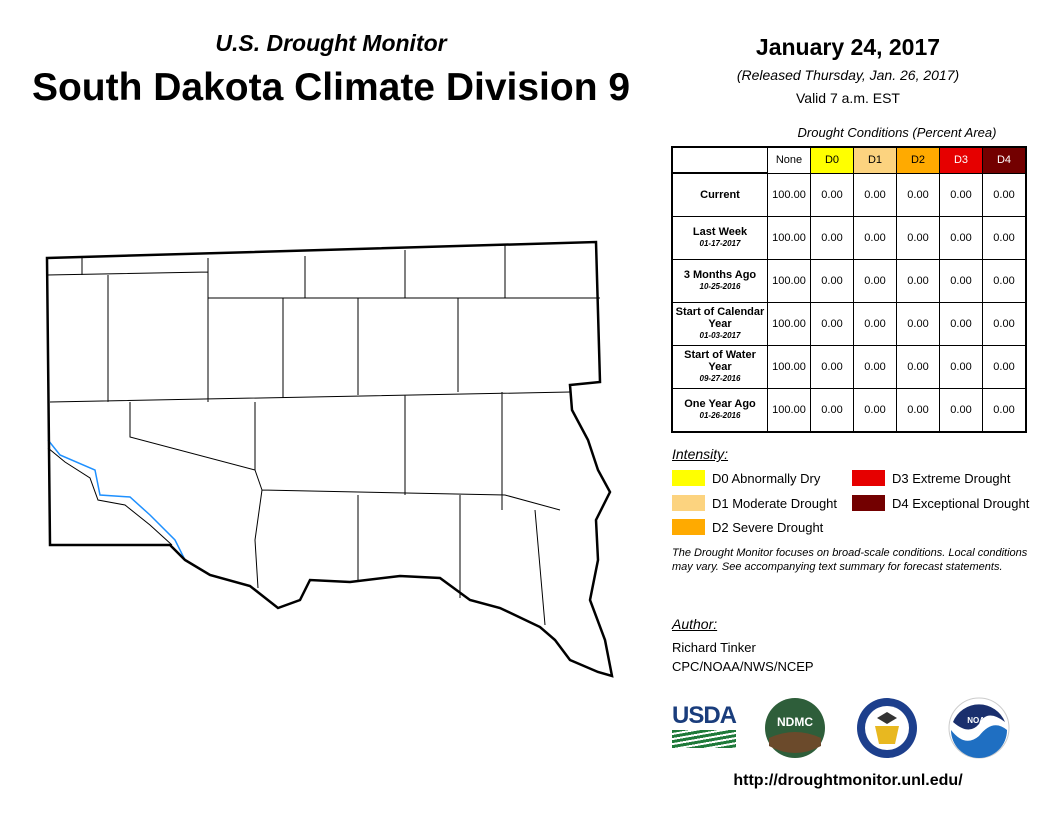 The width and height of the screenshot is (1056, 816). Describe the element at coordinates (848, 780) in the screenshot. I see `website-link: http://droughtmonitor.unl.edu/` at that location.